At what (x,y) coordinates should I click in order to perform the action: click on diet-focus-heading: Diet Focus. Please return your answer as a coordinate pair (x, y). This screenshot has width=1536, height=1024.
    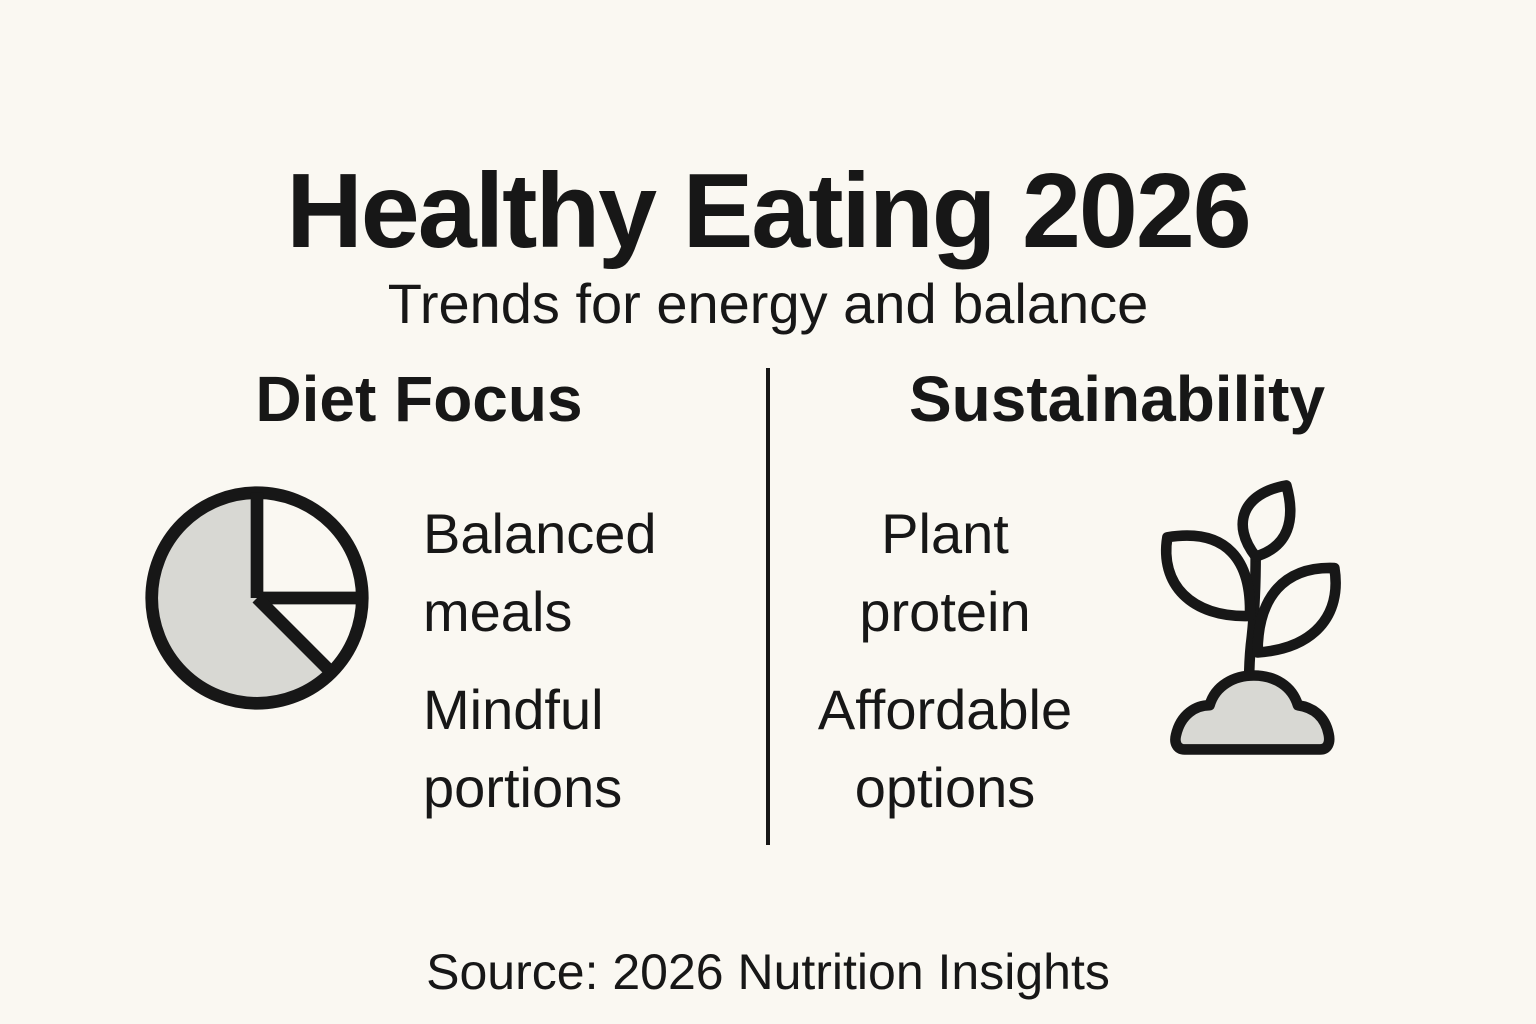
    Looking at the image, I should click on (419, 399).